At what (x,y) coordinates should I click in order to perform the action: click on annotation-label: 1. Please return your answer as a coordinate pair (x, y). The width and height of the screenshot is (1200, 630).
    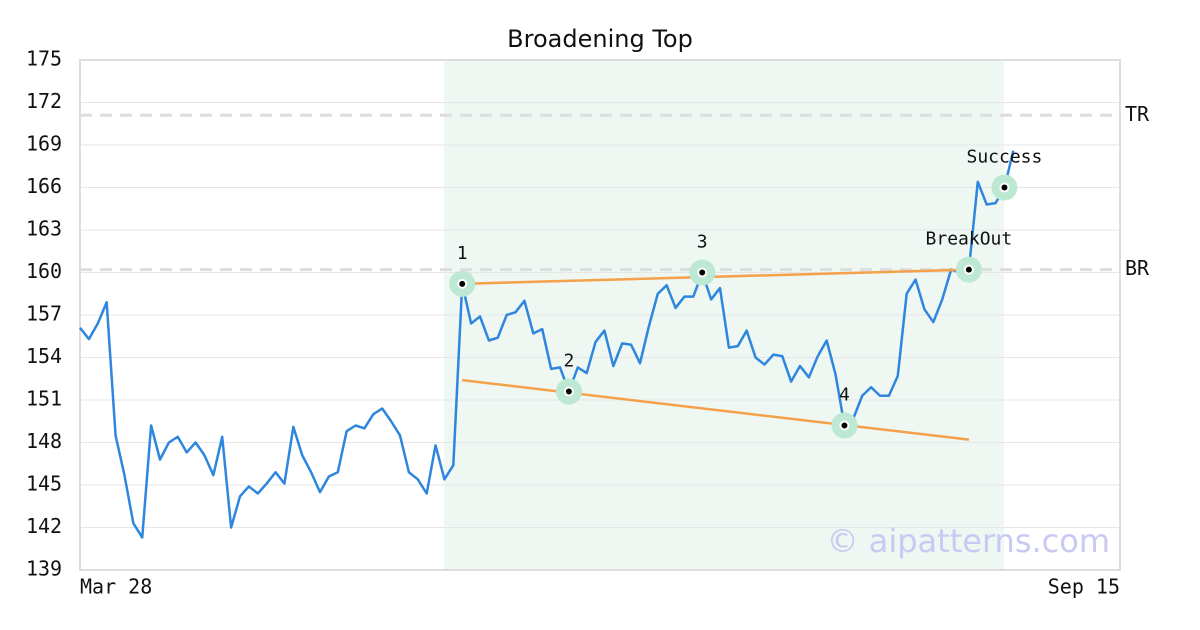
    Looking at the image, I should click on (462, 253).